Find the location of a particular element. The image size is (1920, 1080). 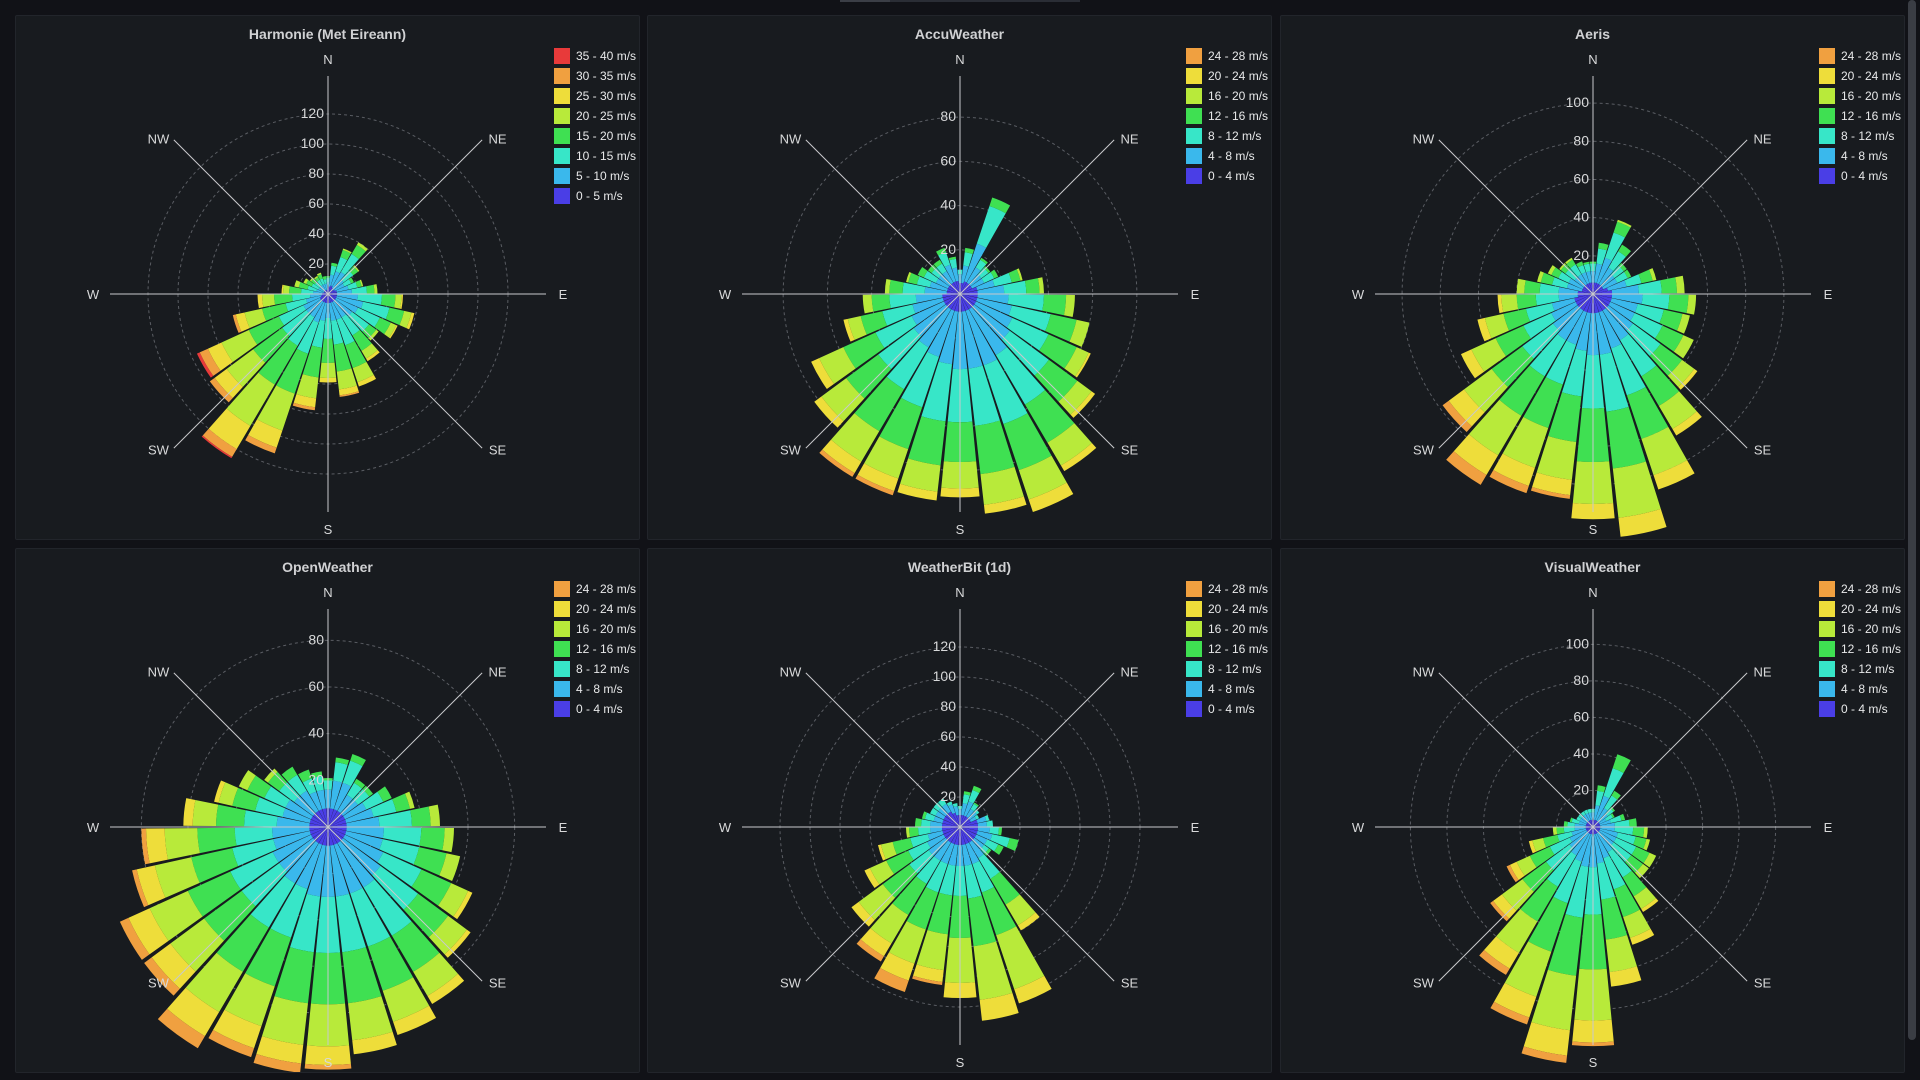

panel-title: OpenWeather is located at coordinates (327, 567).